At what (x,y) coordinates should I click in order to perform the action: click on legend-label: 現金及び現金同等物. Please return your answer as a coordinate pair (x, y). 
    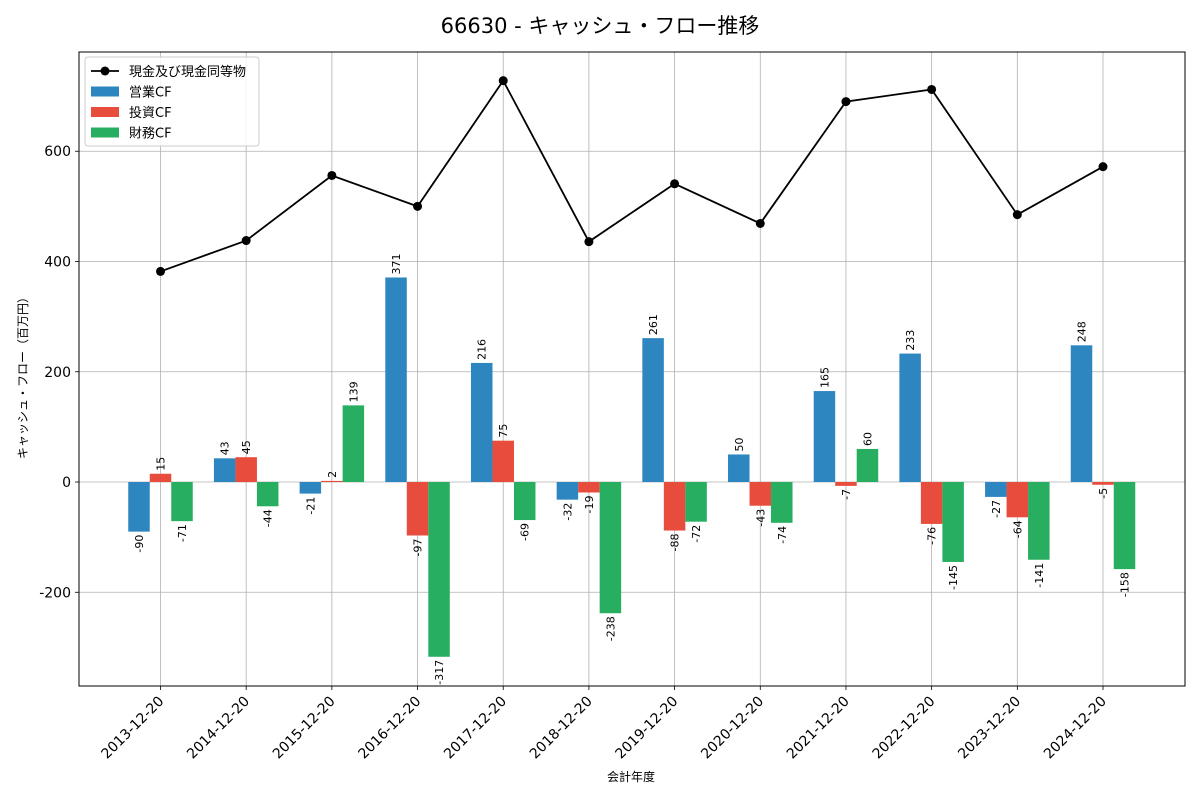
    Looking at the image, I should click on (187, 72).